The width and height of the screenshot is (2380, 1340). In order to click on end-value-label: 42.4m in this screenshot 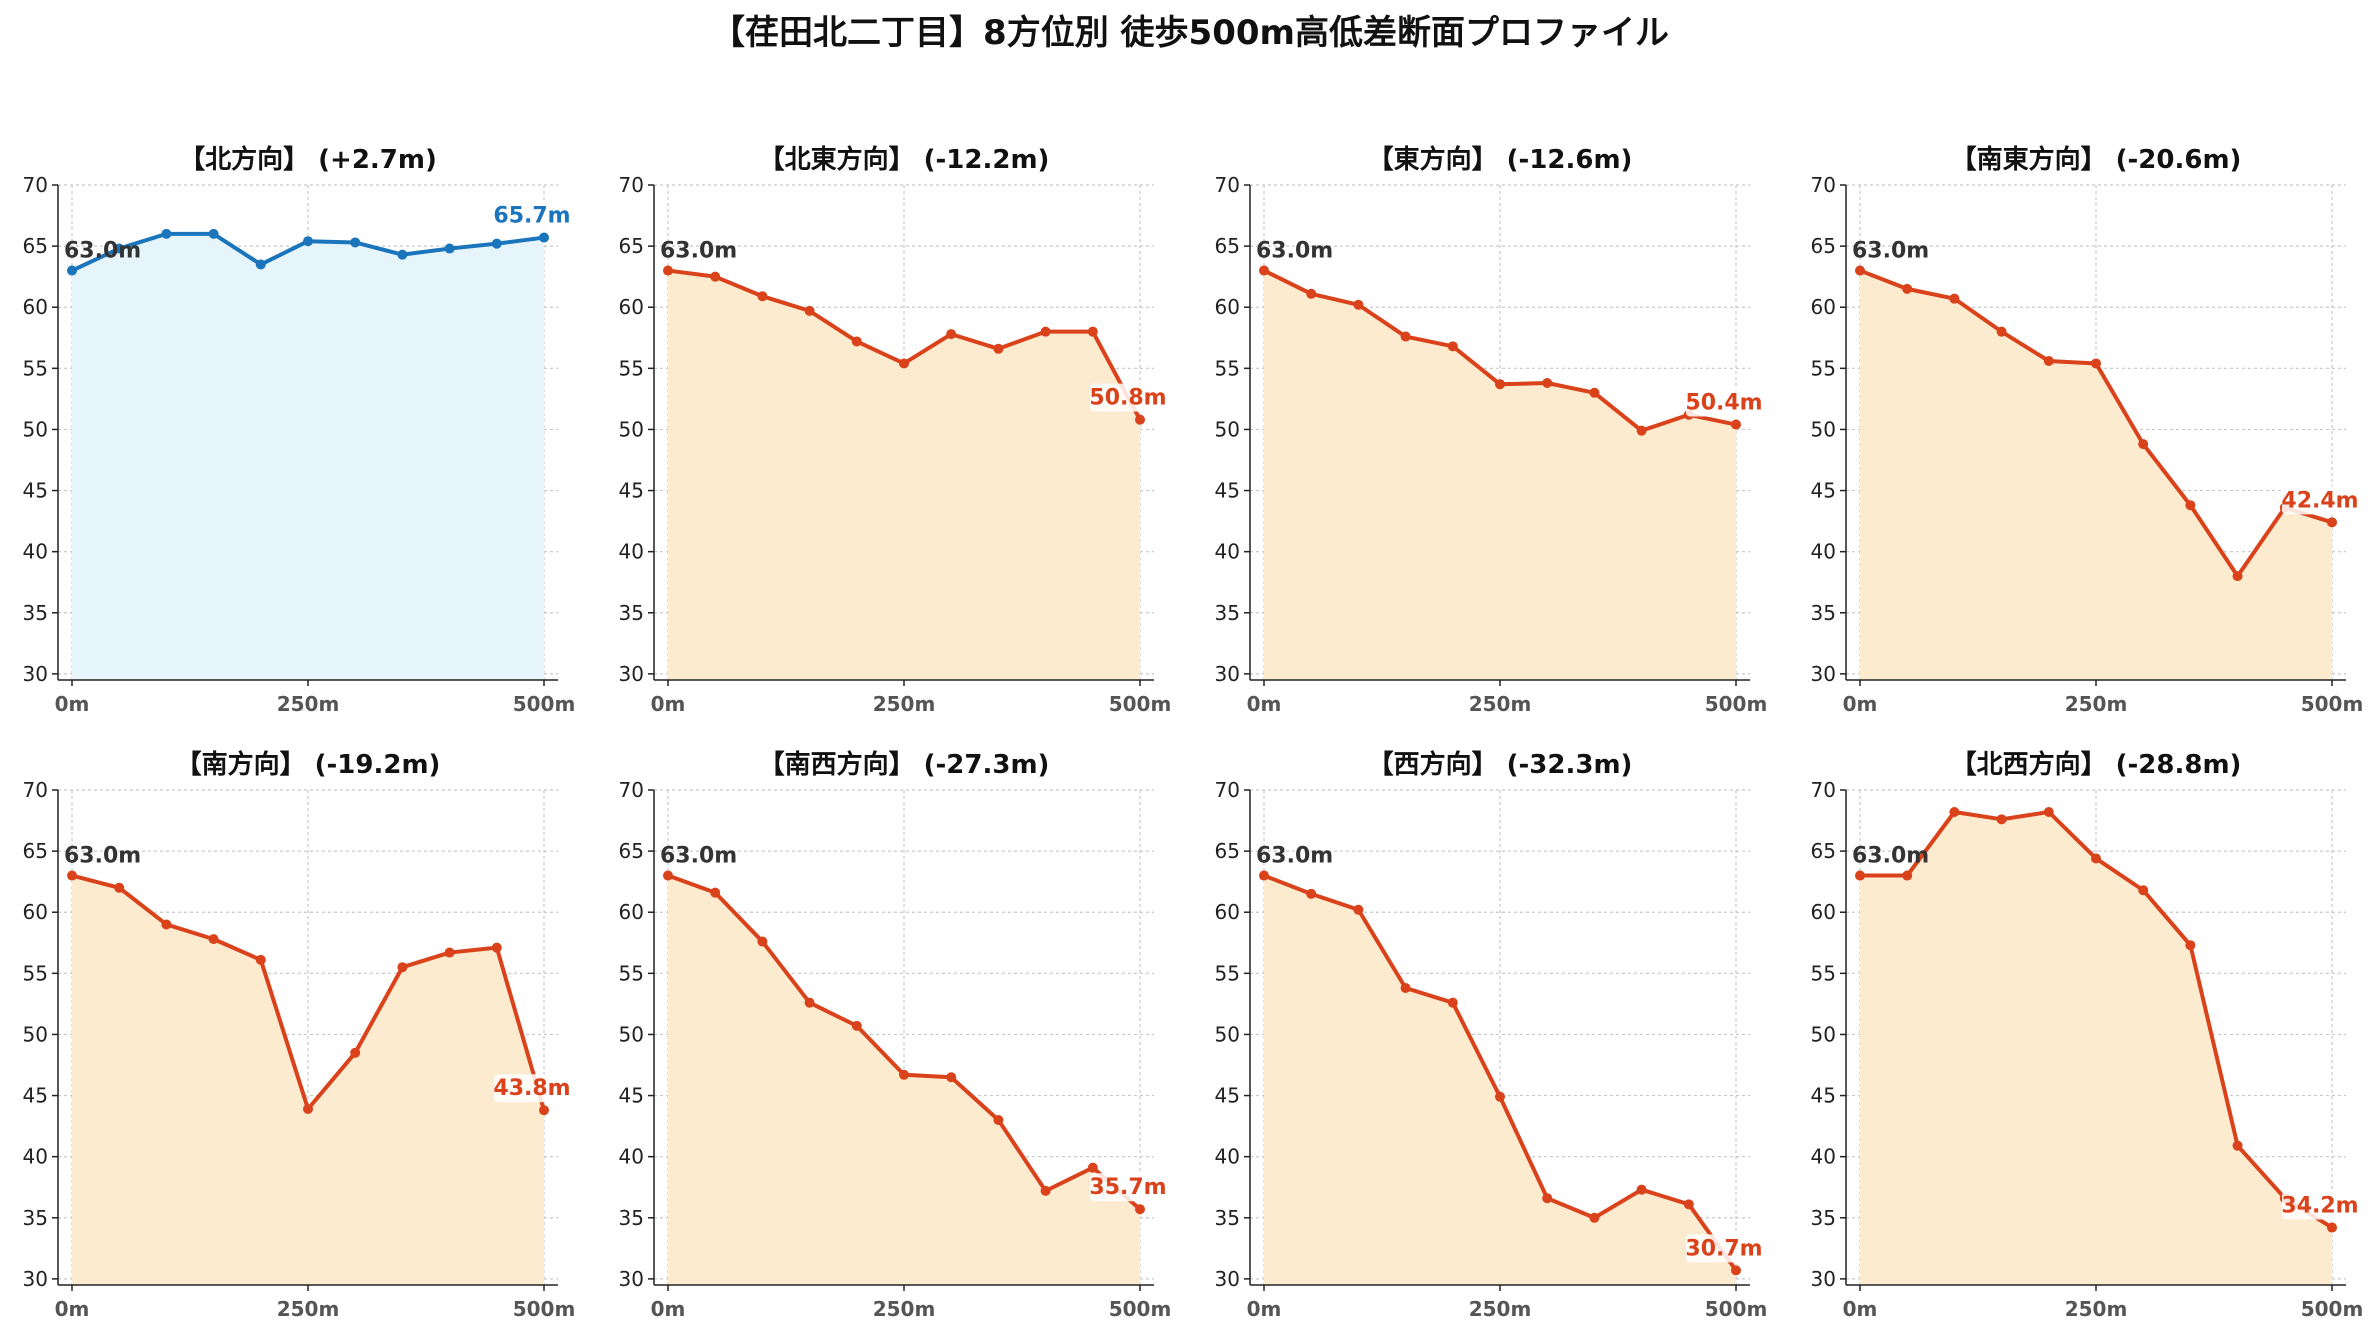, I will do `click(2319, 500)`.